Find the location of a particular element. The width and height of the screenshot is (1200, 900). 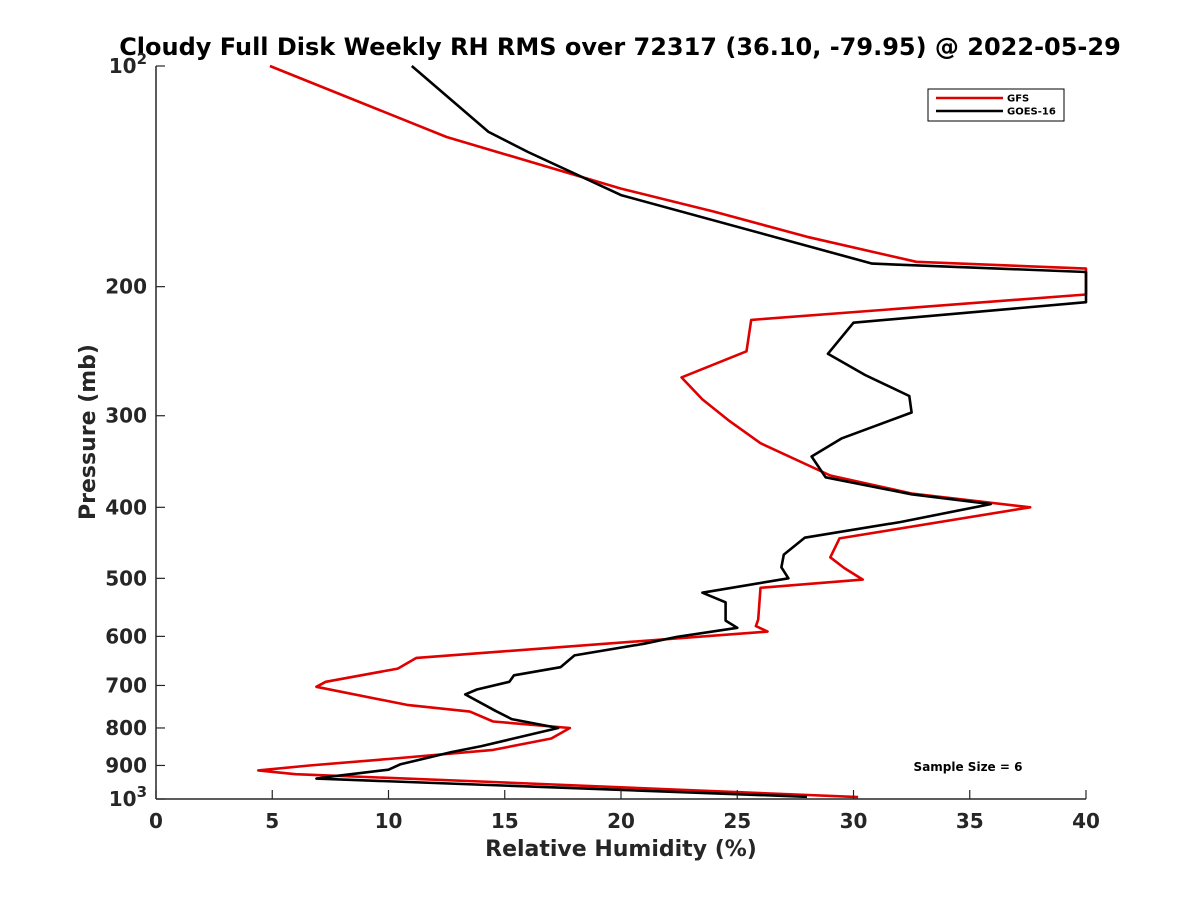

x-tick-label: 15 is located at coordinates (505, 821).